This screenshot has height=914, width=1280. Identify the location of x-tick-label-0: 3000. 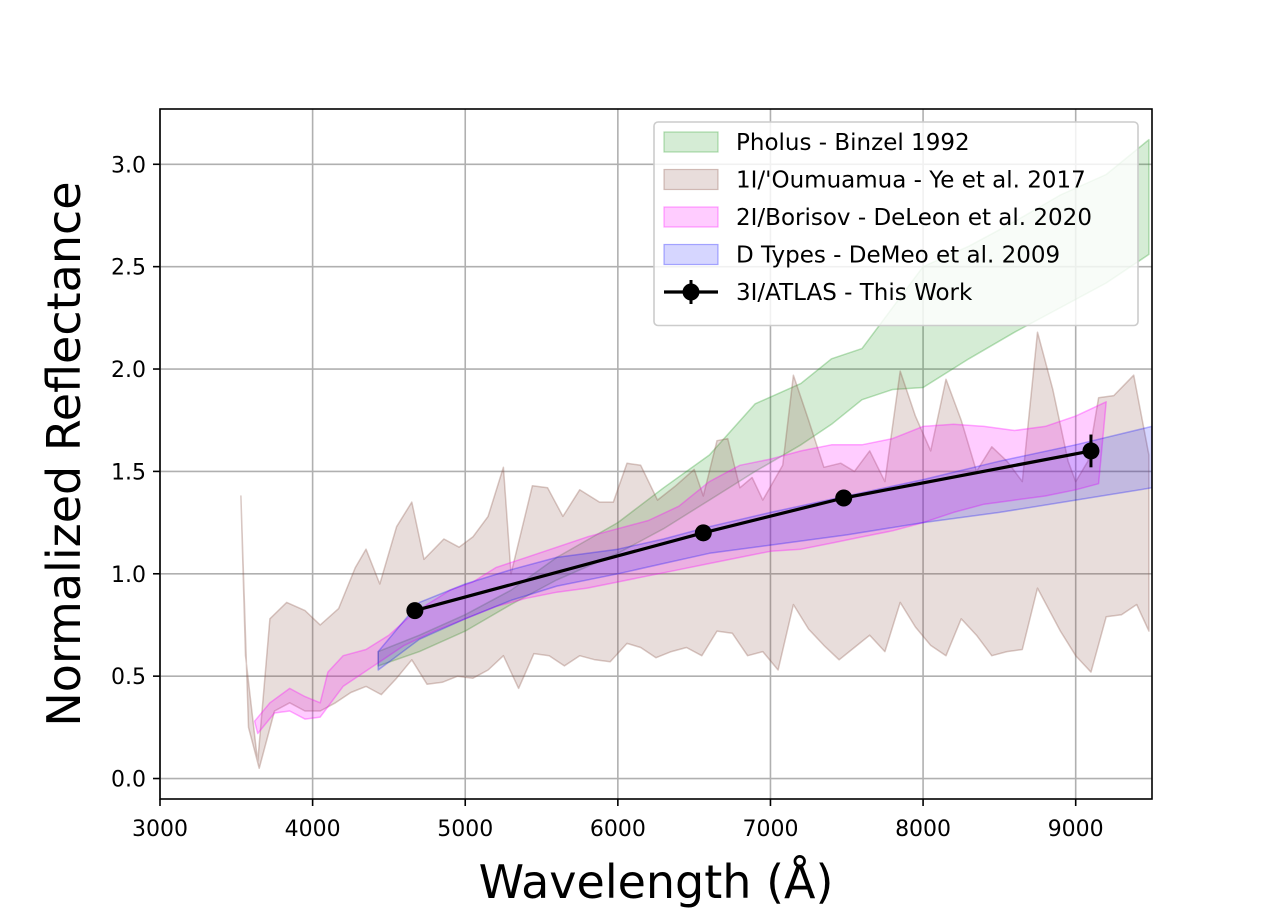
(160, 829).